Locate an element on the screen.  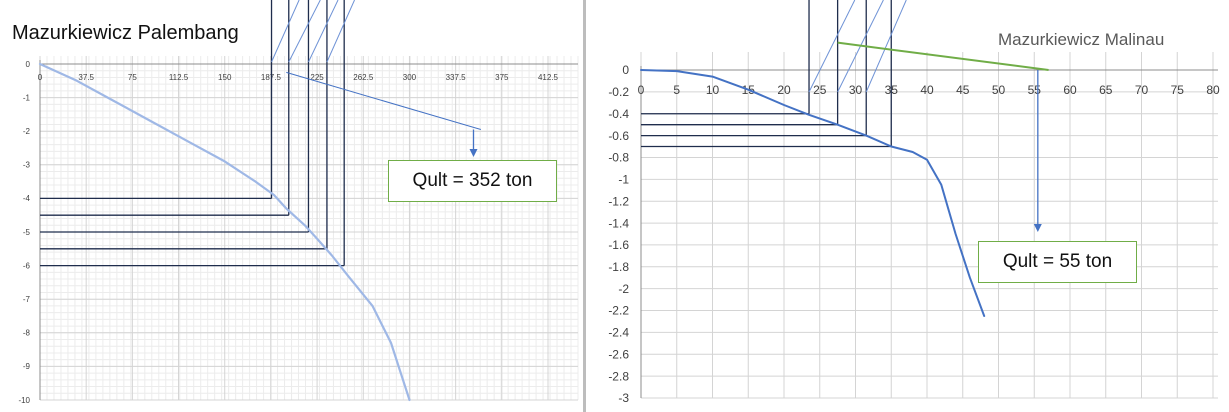
panel-divider is located at coordinates (584, 206).